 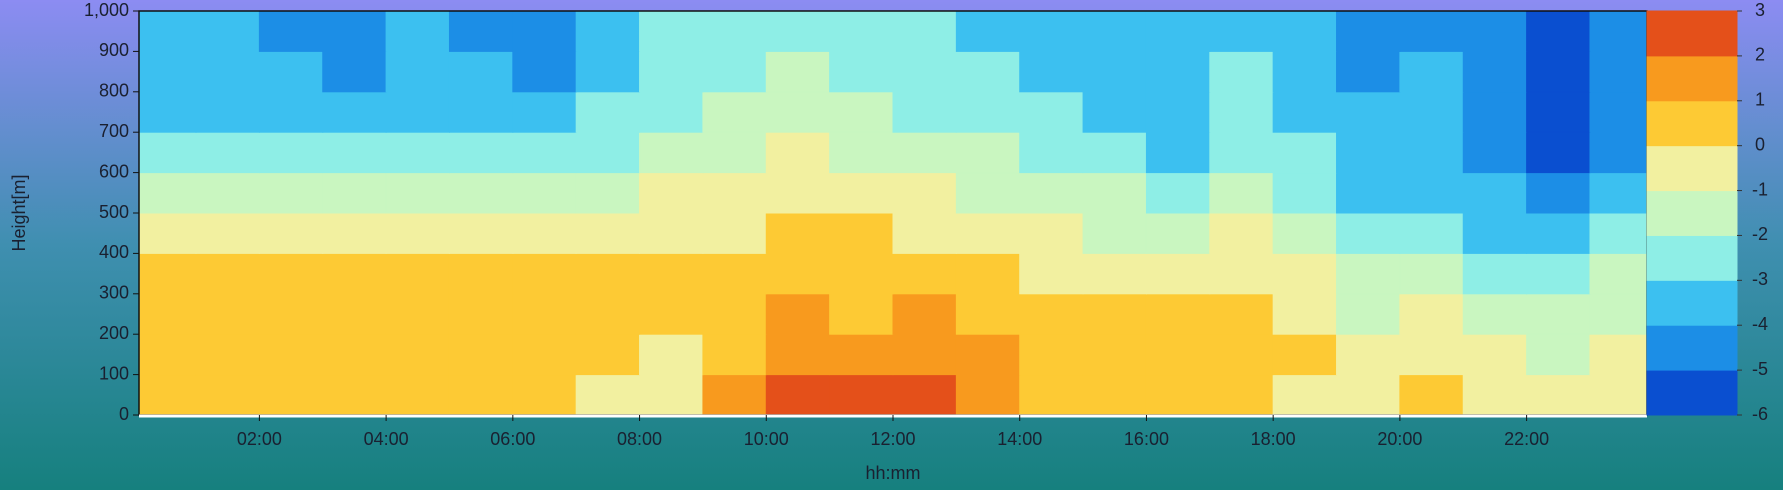 What do you see at coordinates (1760, 234) in the screenshot?
I see `colorbar-label: -2` at bounding box center [1760, 234].